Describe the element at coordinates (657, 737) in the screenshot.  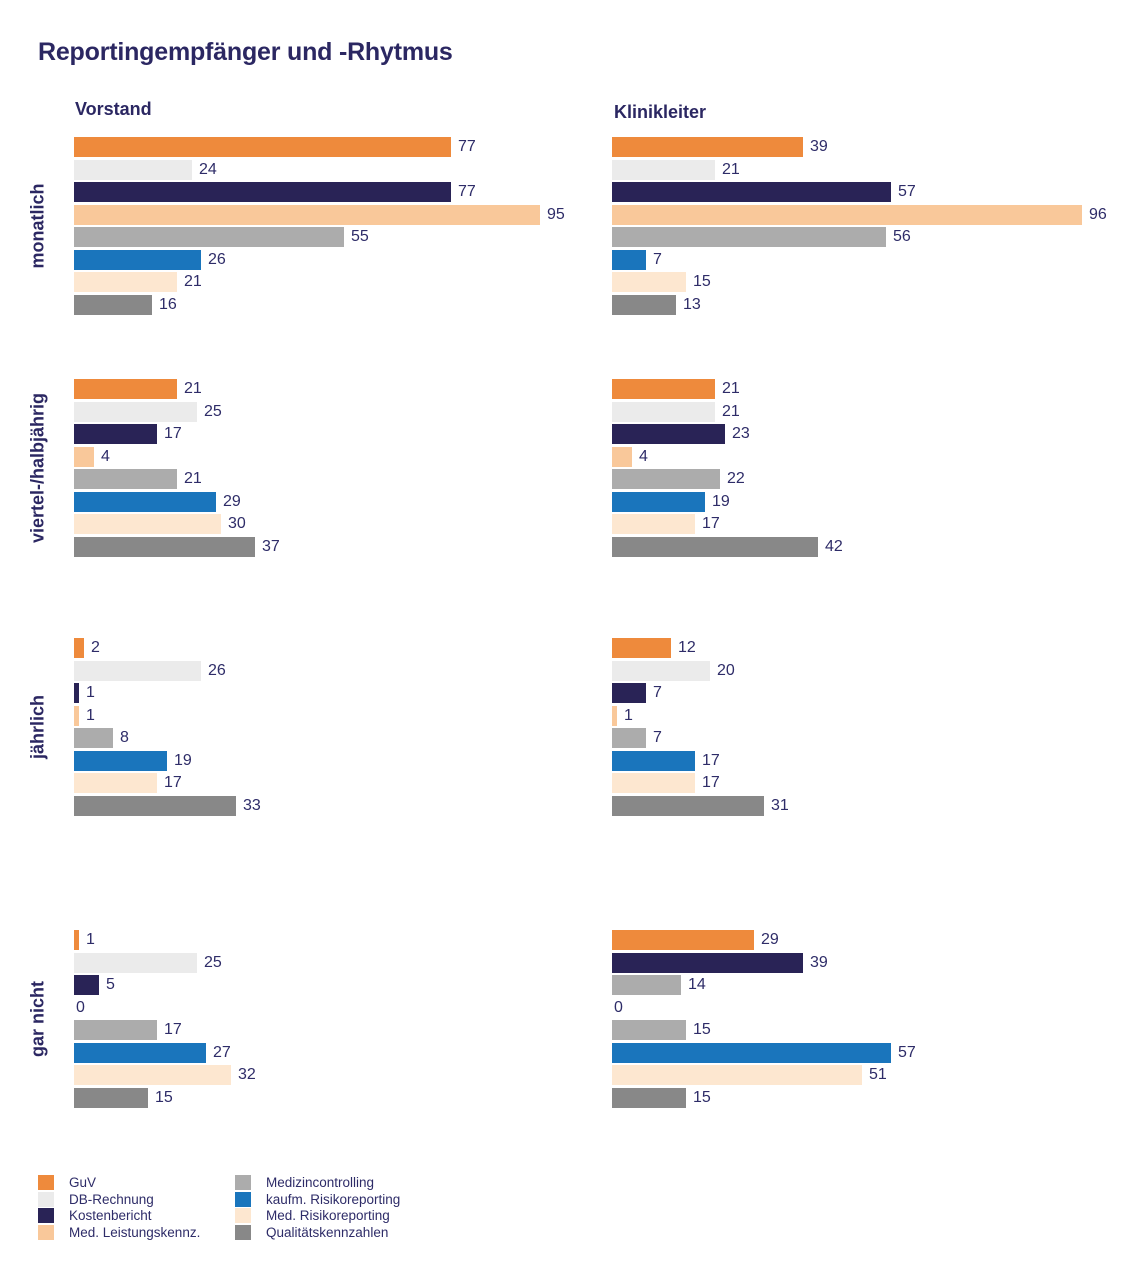
I see `bar-value: 7` at that location.